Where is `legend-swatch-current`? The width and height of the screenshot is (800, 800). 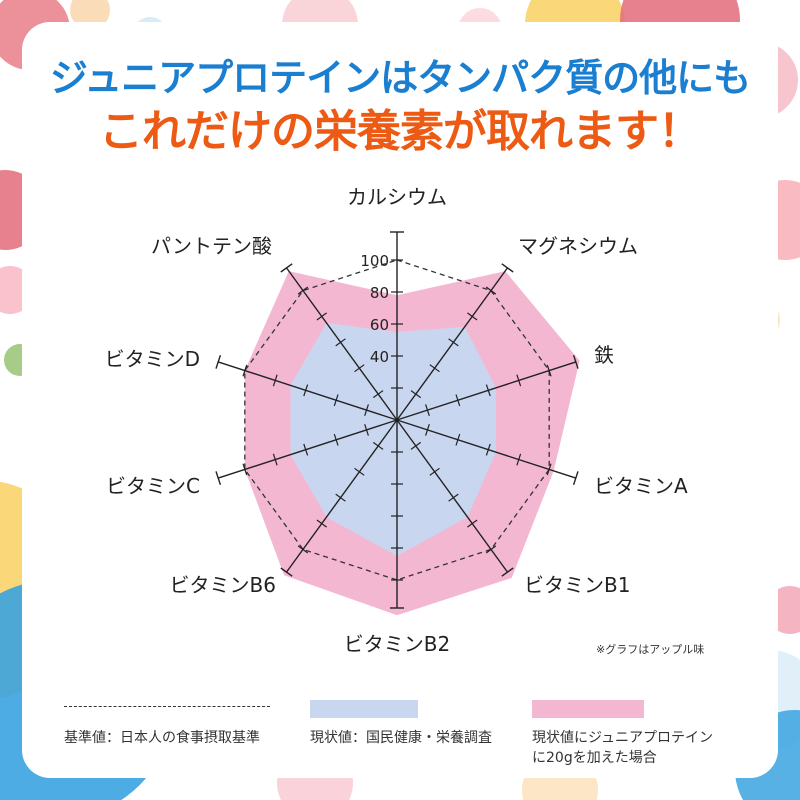
legend-swatch-current is located at coordinates (364, 709).